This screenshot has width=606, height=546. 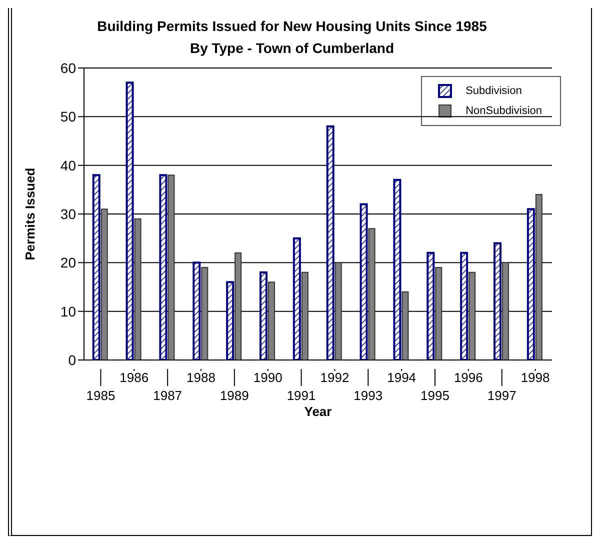 What do you see at coordinates (318, 411) in the screenshot?
I see `x-axis-title: Year` at bounding box center [318, 411].